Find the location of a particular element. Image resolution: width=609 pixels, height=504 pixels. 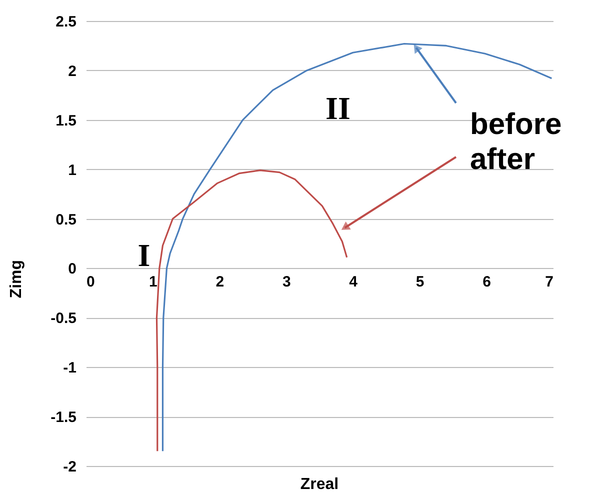

y-tick-label: -0.5 is located at coordinates (63, 319).